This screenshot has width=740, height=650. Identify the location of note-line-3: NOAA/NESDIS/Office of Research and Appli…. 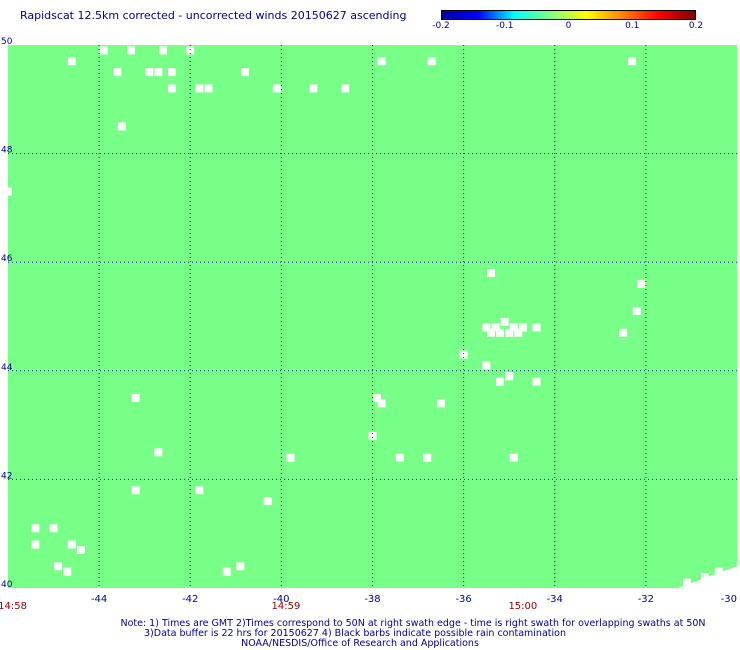
(360, 643).